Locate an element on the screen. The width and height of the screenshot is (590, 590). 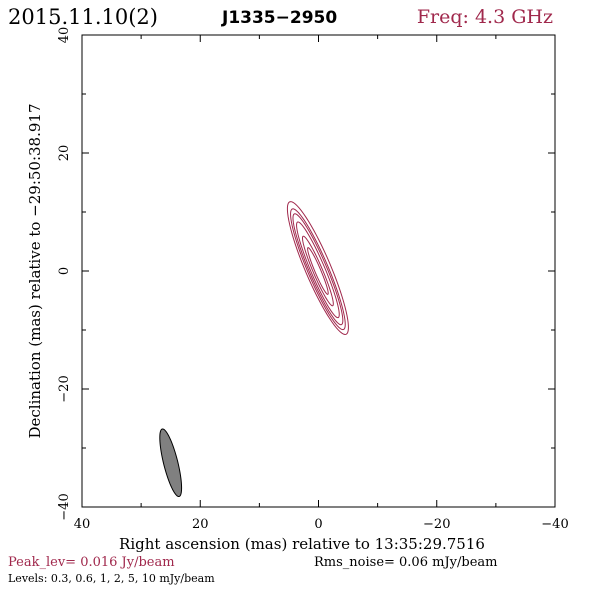
source-name: J1335−2950 is located at coordinates (279, 18).